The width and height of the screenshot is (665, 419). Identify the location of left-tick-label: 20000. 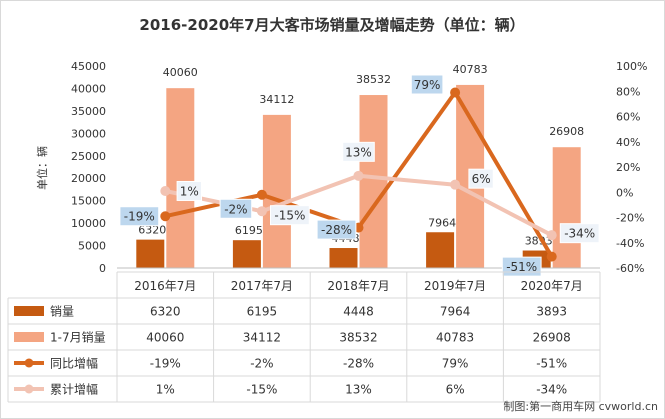
(88, 178).